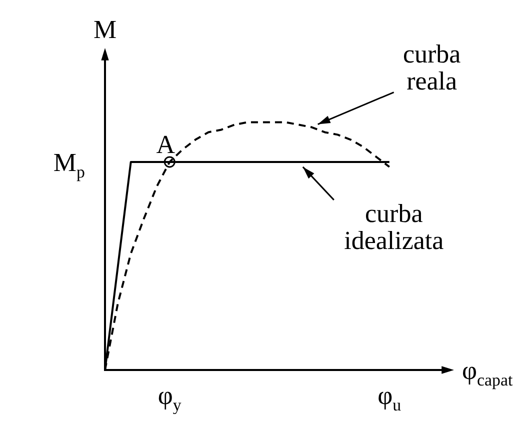 The height and width of the screenshot is (422, 532). Describe the element at coordinates (432, 67) in the screenshot. I see `text: curba reala` at that location.